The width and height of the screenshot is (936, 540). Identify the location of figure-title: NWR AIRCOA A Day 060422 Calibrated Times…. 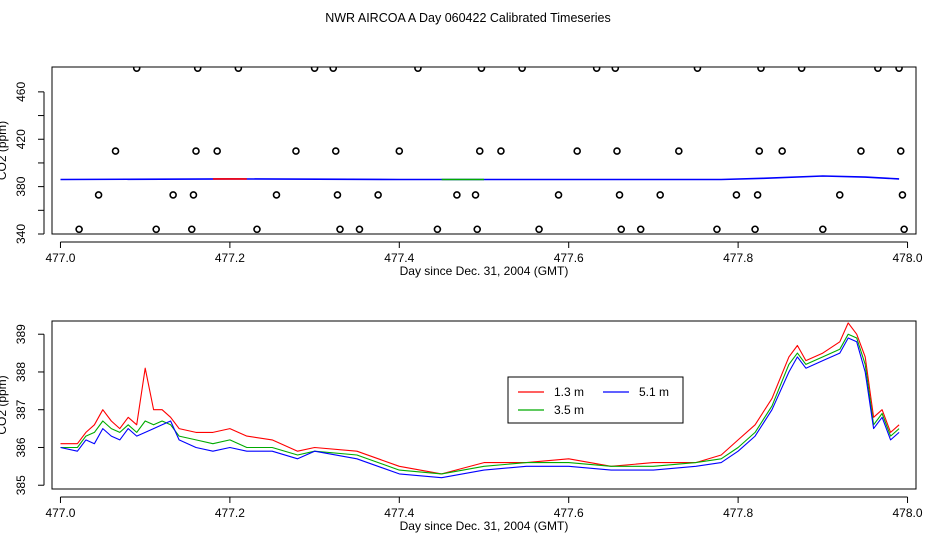
(468, 18).